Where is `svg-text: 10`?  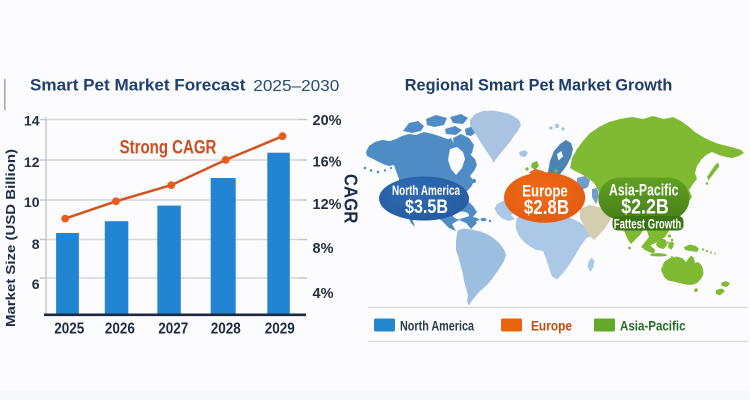
svg-text: 10 is located at coordinates (32, 202).